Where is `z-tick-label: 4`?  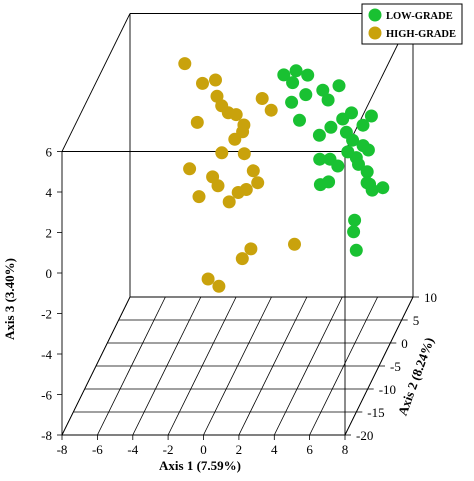
z-tick-label: 4 is located at coordinates (49, 192).